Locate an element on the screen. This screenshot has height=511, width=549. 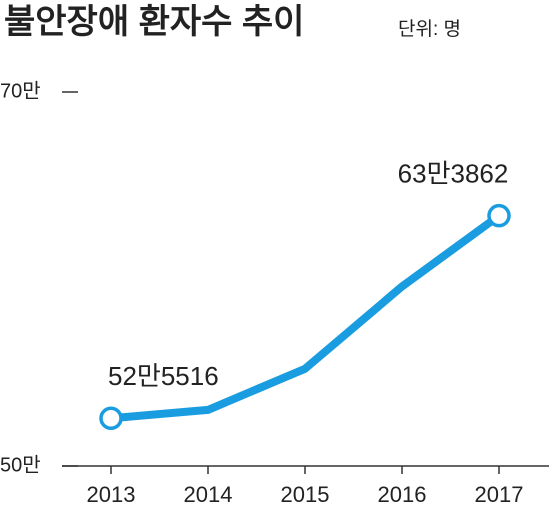
y-tick-label: 70만 is located at coordinates (20, 90).